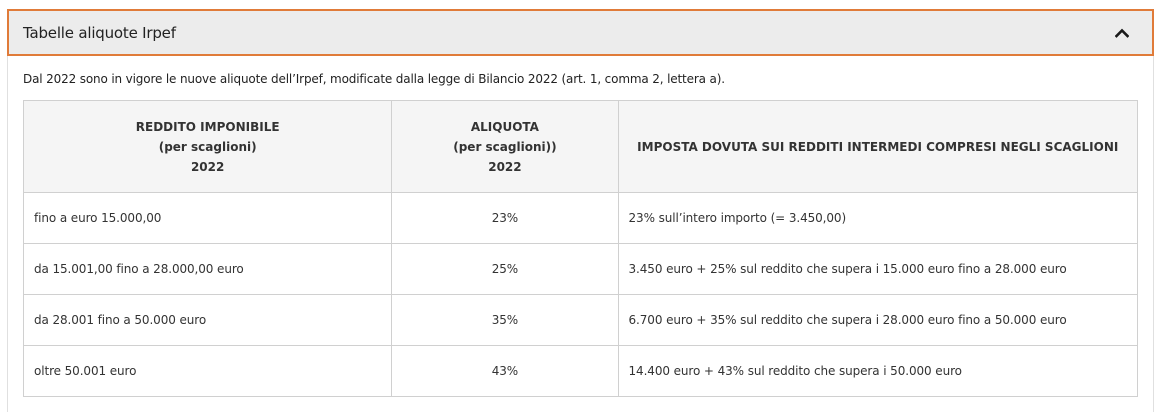 This screenshot has height=412, width=1169. I want to click on cell-reddito: da 15.001,00 fino a 28.000,00 euro, so click(207, 269).